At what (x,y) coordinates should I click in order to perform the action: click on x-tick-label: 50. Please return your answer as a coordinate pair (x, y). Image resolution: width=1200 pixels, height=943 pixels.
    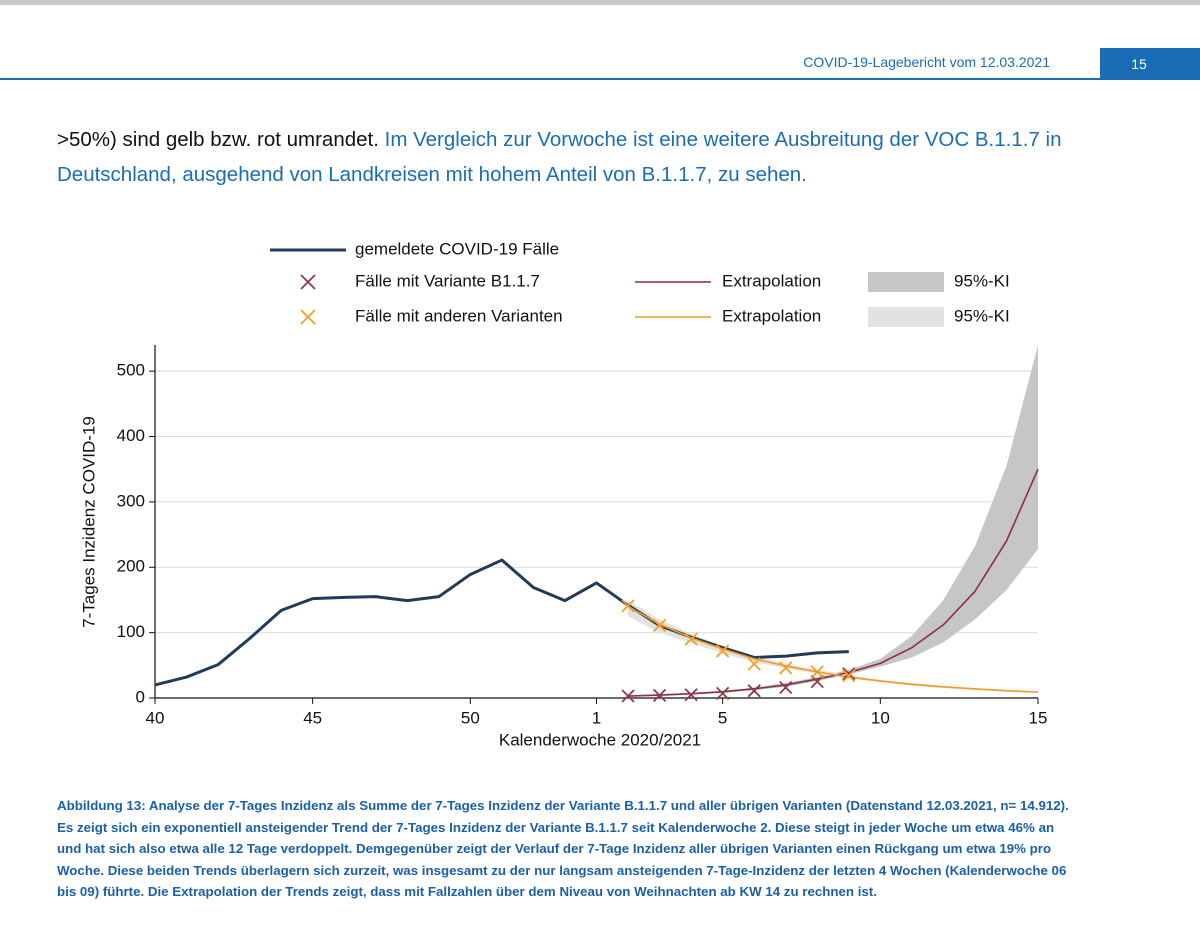
    Looking at the image, I should click on (470, 717).